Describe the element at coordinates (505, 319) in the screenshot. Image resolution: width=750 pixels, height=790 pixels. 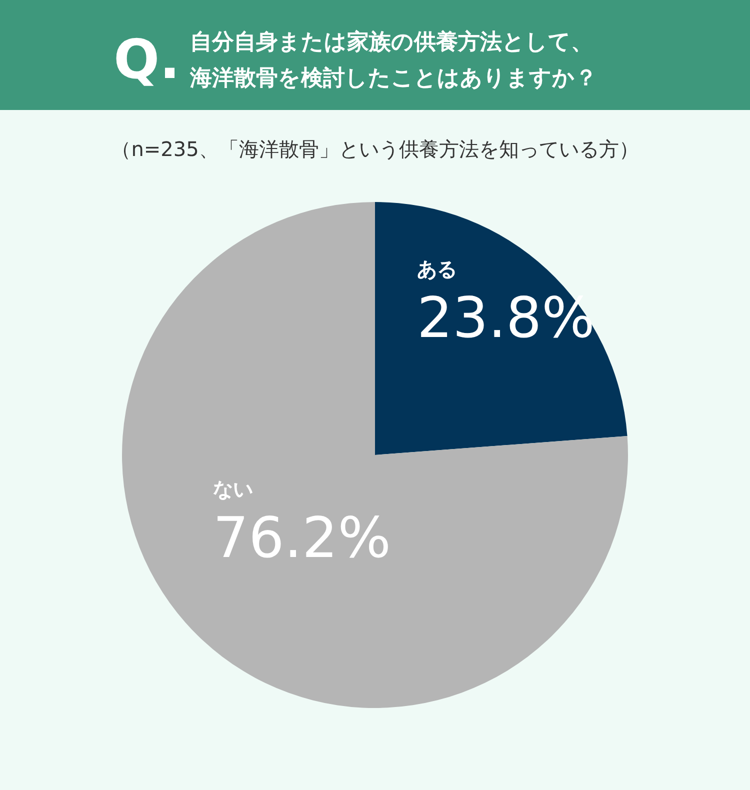
I see `data-label: 23.8%` at that location.